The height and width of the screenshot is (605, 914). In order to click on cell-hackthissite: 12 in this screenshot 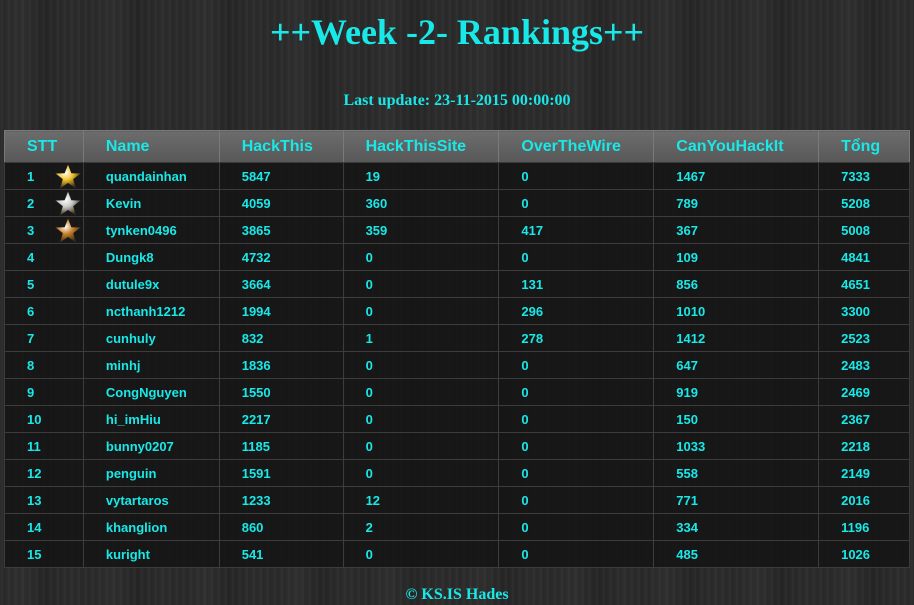, I will do `click(421, 500)`.